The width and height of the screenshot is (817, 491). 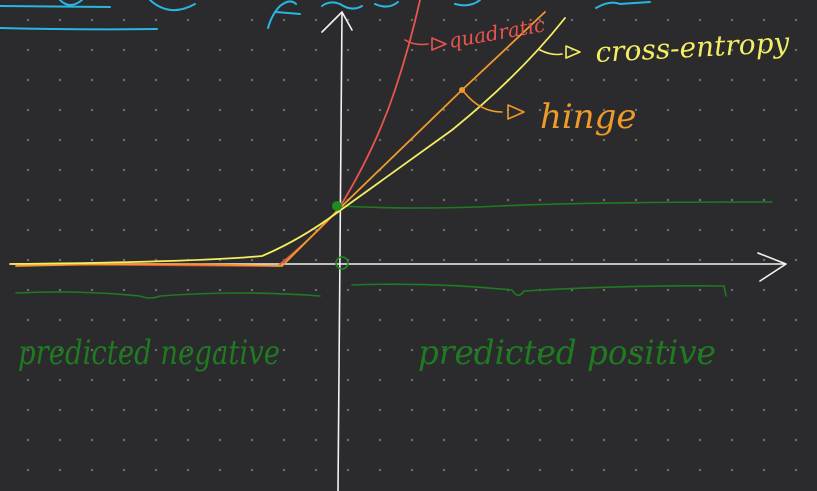 I want to click on quadratic-label: quadratic, so click(x=497, y=32).